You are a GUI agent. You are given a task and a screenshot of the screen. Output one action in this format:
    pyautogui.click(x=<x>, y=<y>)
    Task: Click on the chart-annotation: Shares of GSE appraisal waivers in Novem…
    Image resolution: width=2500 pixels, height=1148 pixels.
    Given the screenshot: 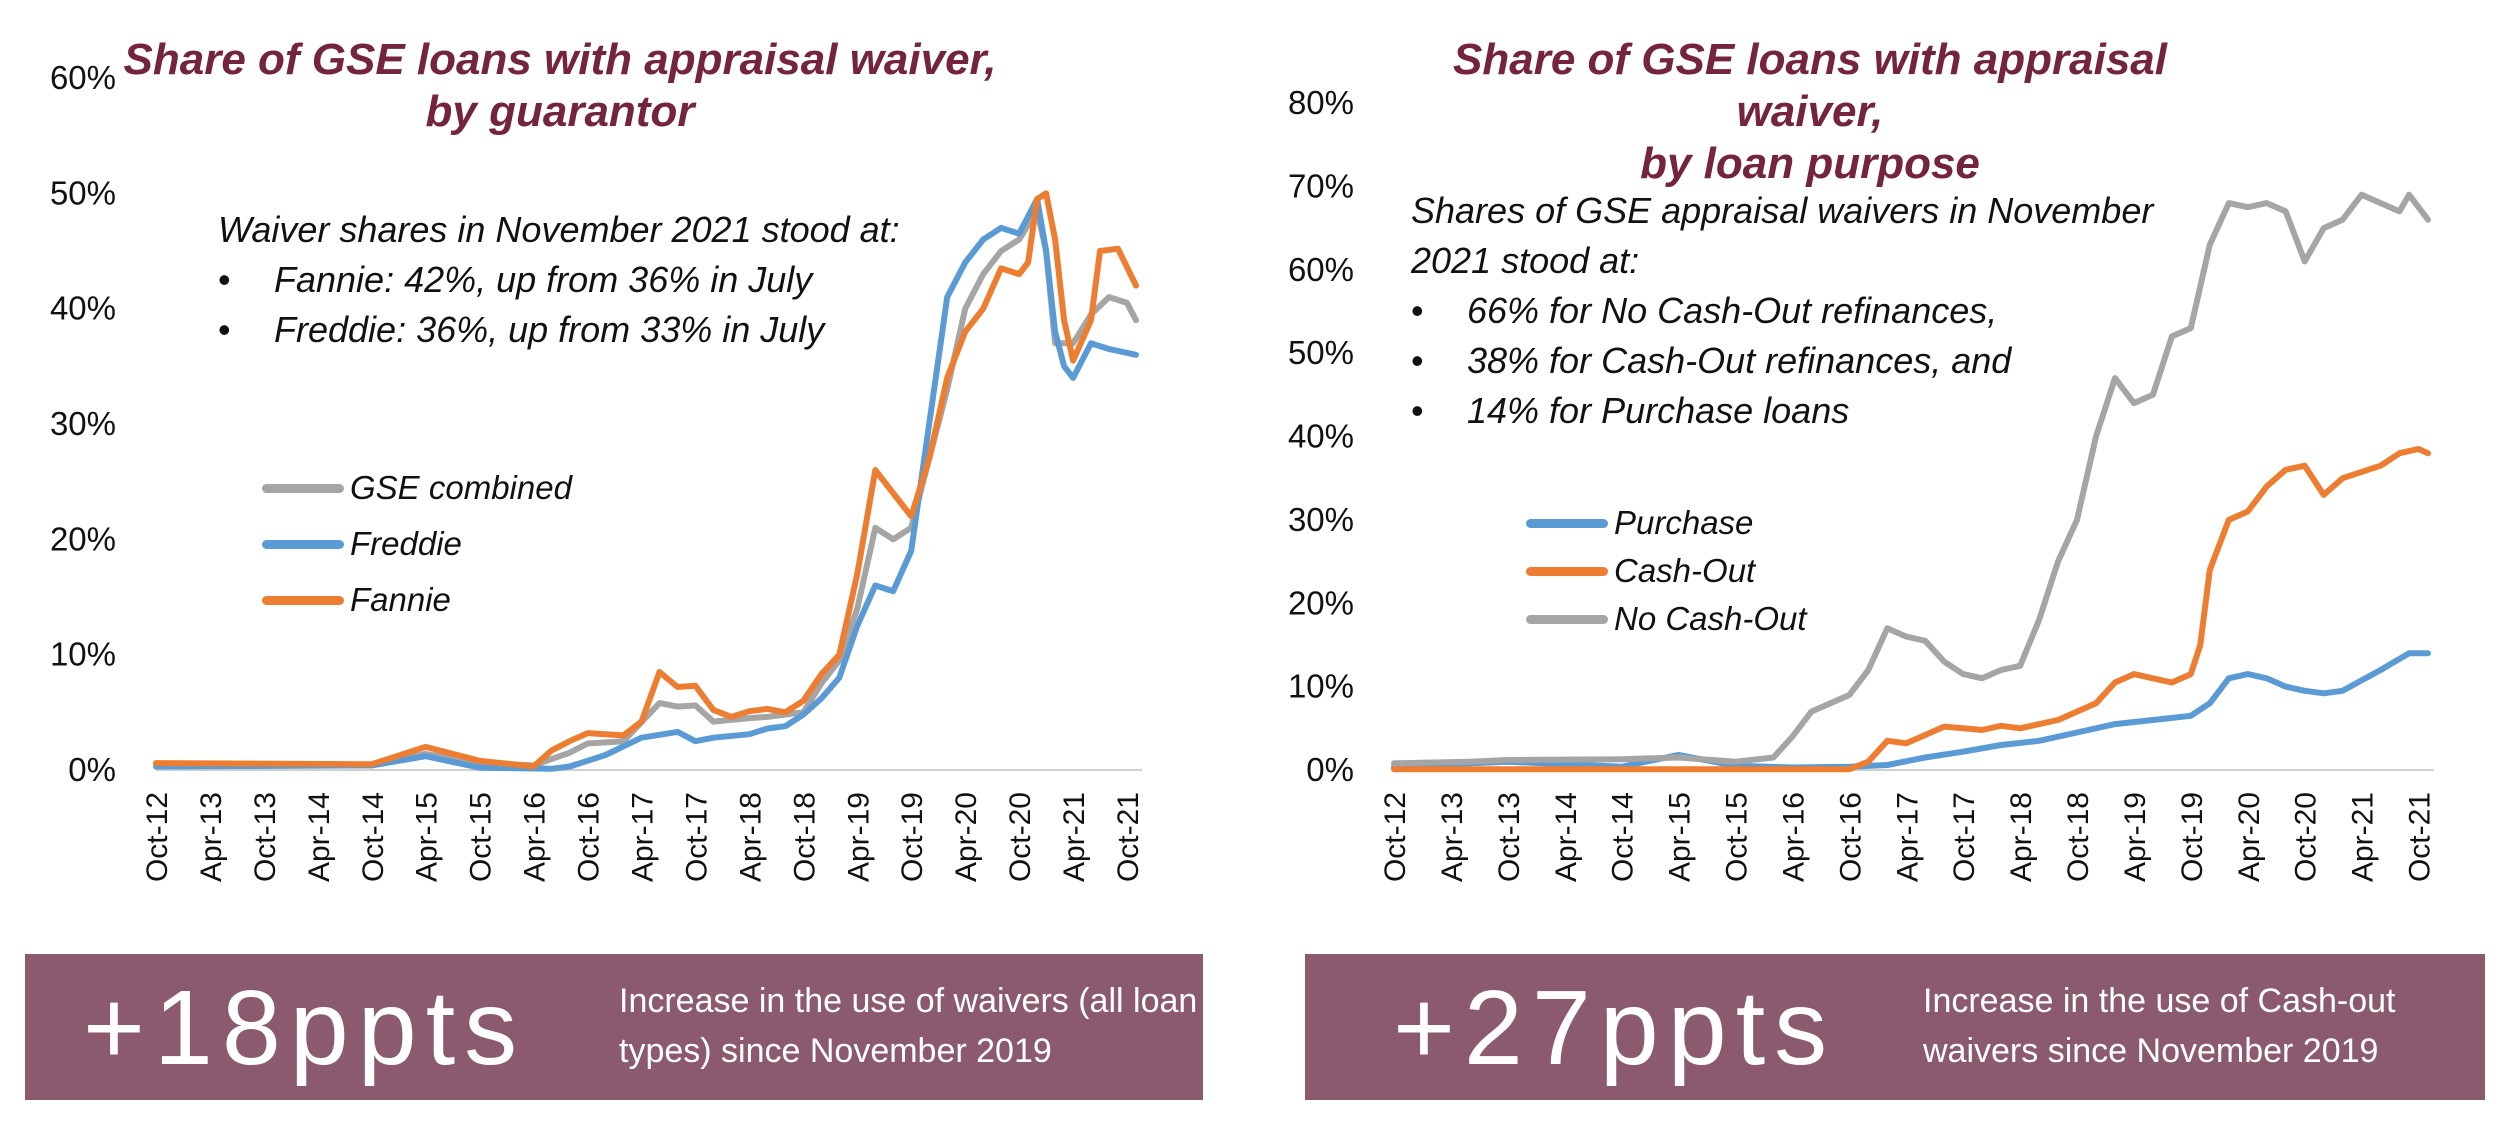 What is the action you would take?
    pyautogui.click(x=1791, y=311)
    